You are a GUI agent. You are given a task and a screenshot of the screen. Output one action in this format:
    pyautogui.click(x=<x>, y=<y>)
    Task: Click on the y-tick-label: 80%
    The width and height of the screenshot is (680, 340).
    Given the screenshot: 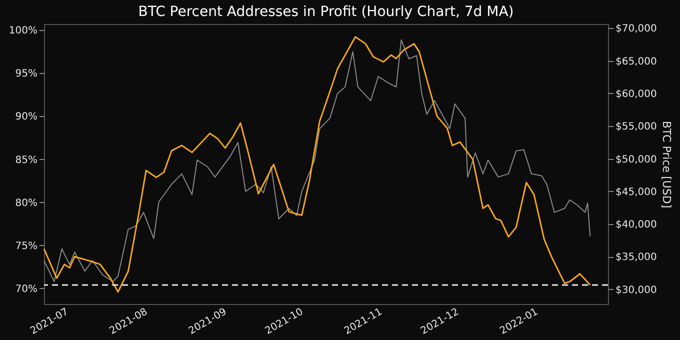 What is the action you would take?
    pyautogui.click(x=26, y=203)
    